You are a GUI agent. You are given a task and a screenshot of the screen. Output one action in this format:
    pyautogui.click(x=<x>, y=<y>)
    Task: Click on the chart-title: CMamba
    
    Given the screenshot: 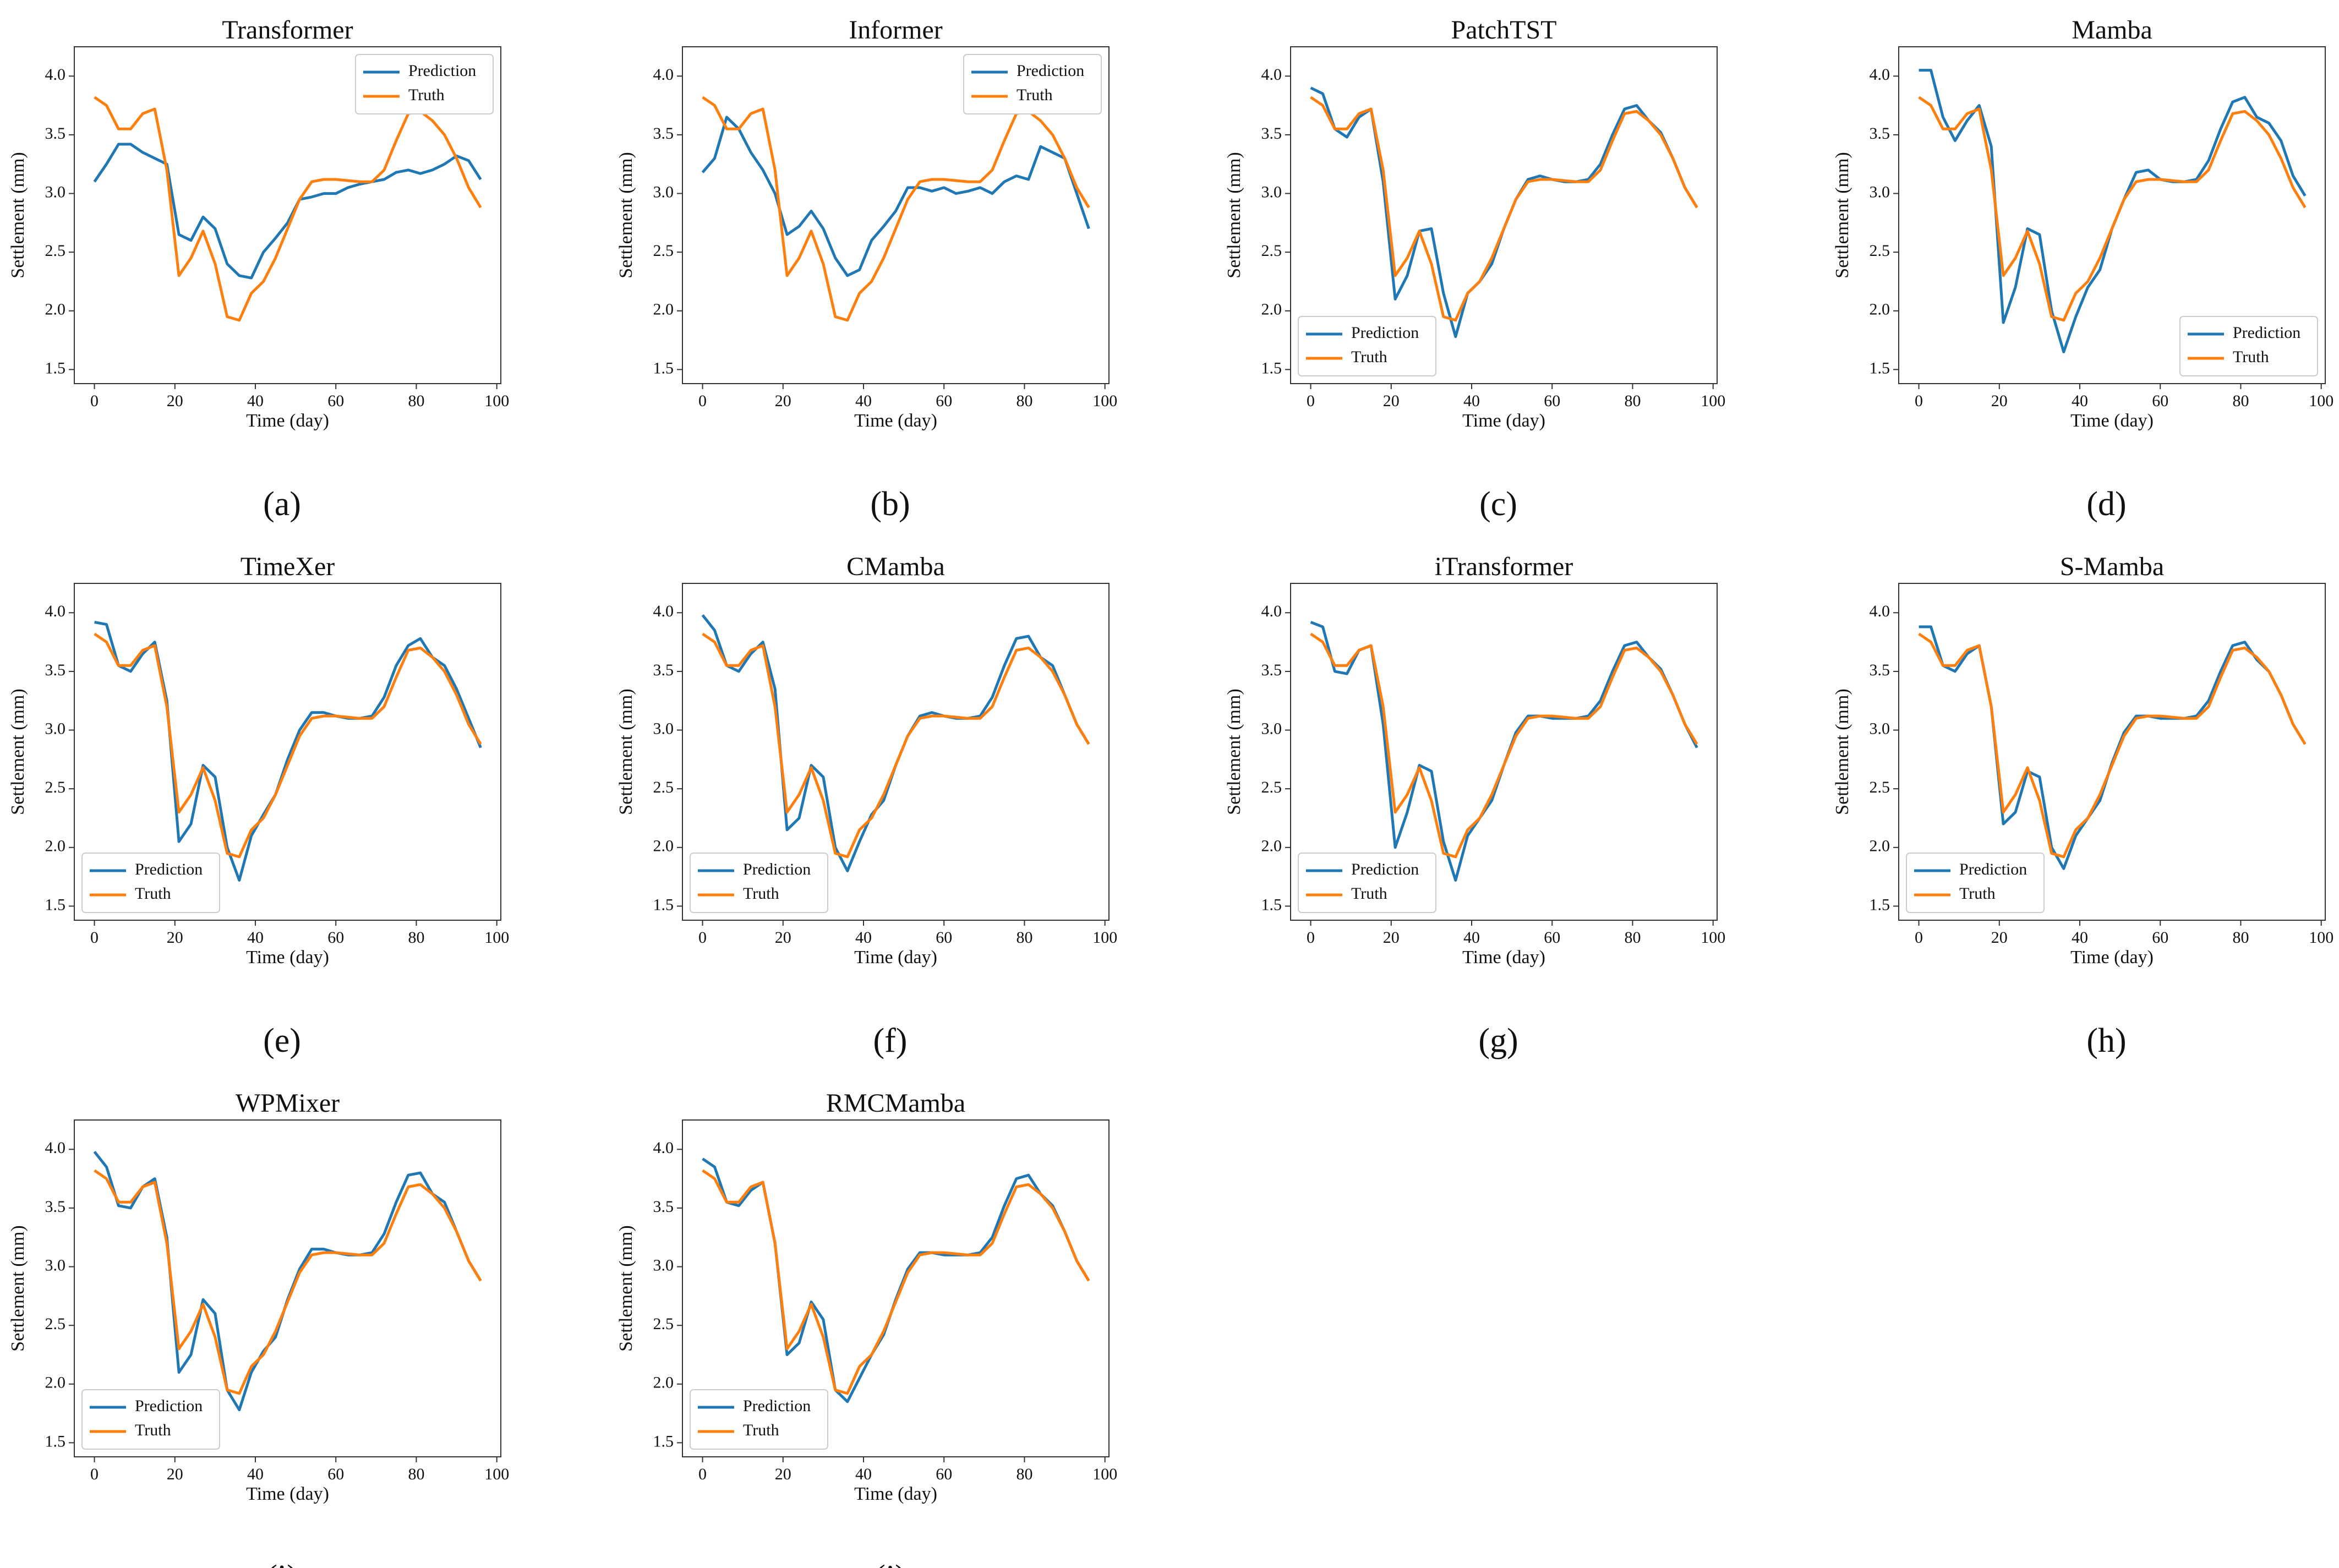 What is the action you would take?
    pyautogui.click(x=895, y=566)
    